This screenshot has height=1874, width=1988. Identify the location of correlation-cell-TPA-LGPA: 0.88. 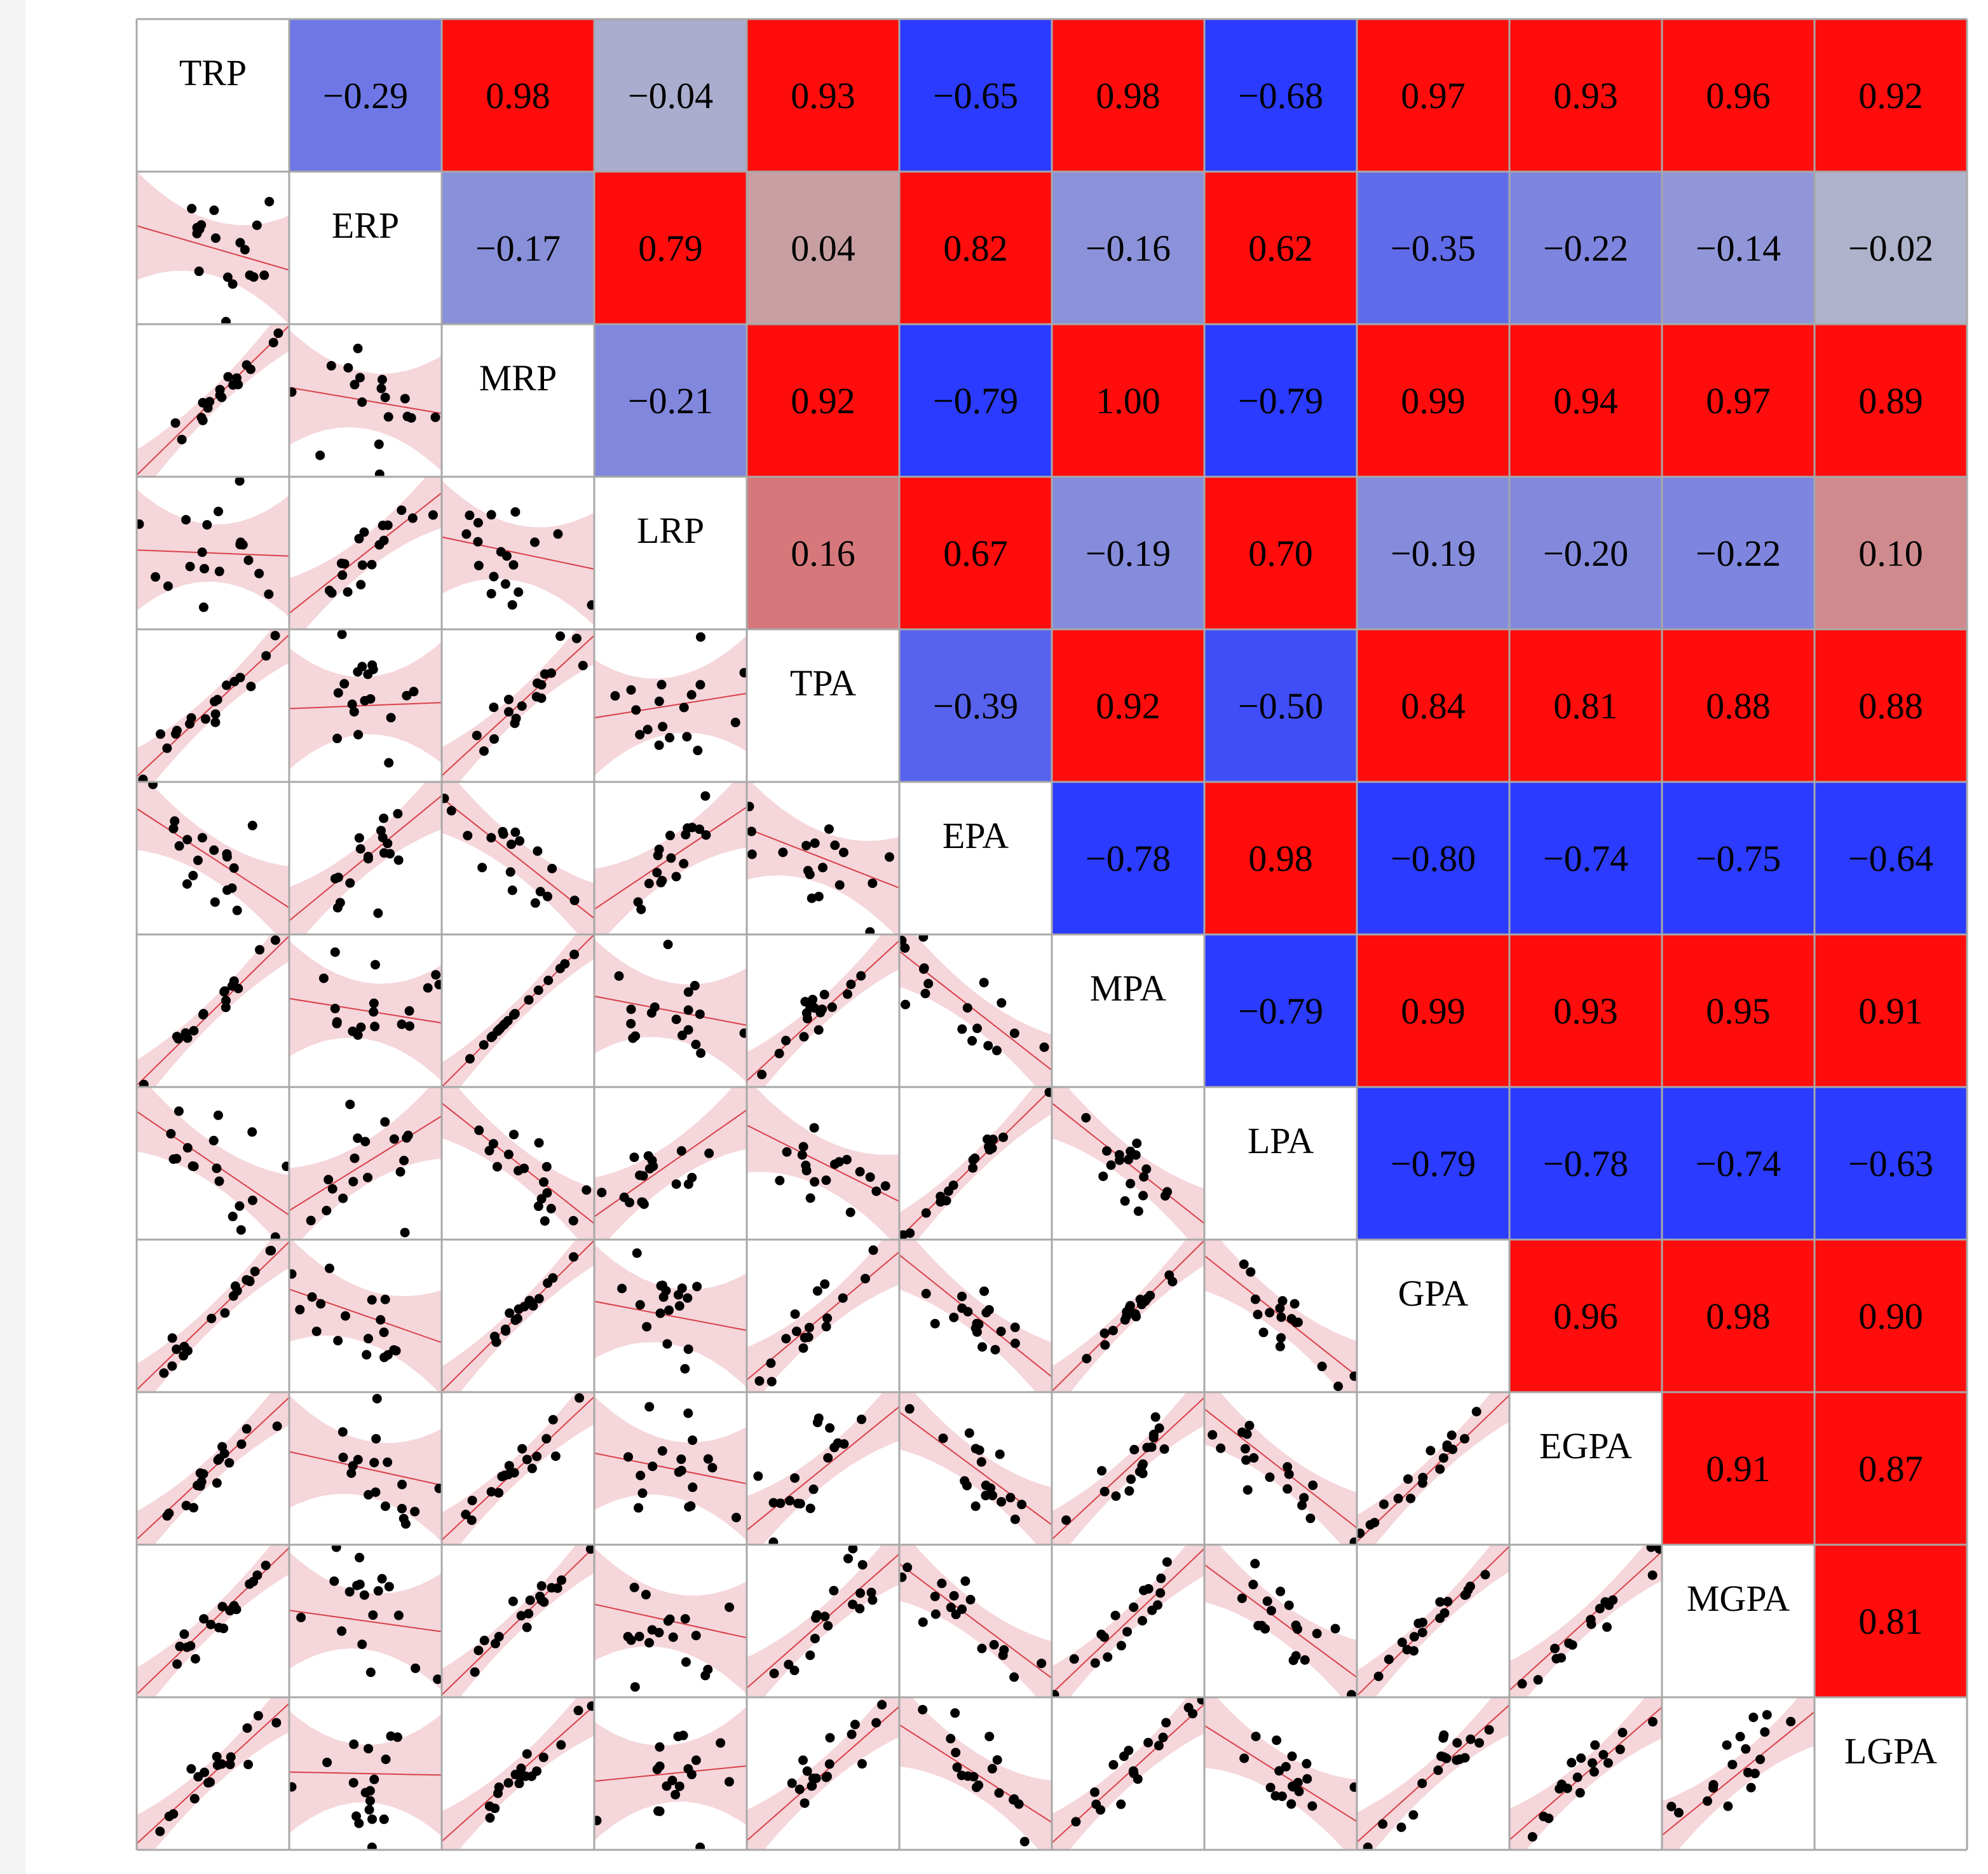
(1891, 706).